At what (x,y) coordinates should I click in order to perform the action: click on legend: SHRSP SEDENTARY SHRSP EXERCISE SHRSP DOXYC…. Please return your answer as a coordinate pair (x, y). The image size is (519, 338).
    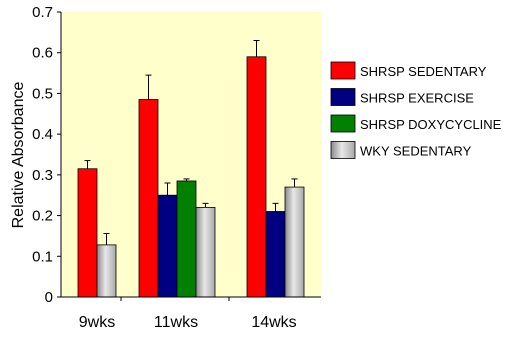
    Looking at the image, I should click on (416, 110).